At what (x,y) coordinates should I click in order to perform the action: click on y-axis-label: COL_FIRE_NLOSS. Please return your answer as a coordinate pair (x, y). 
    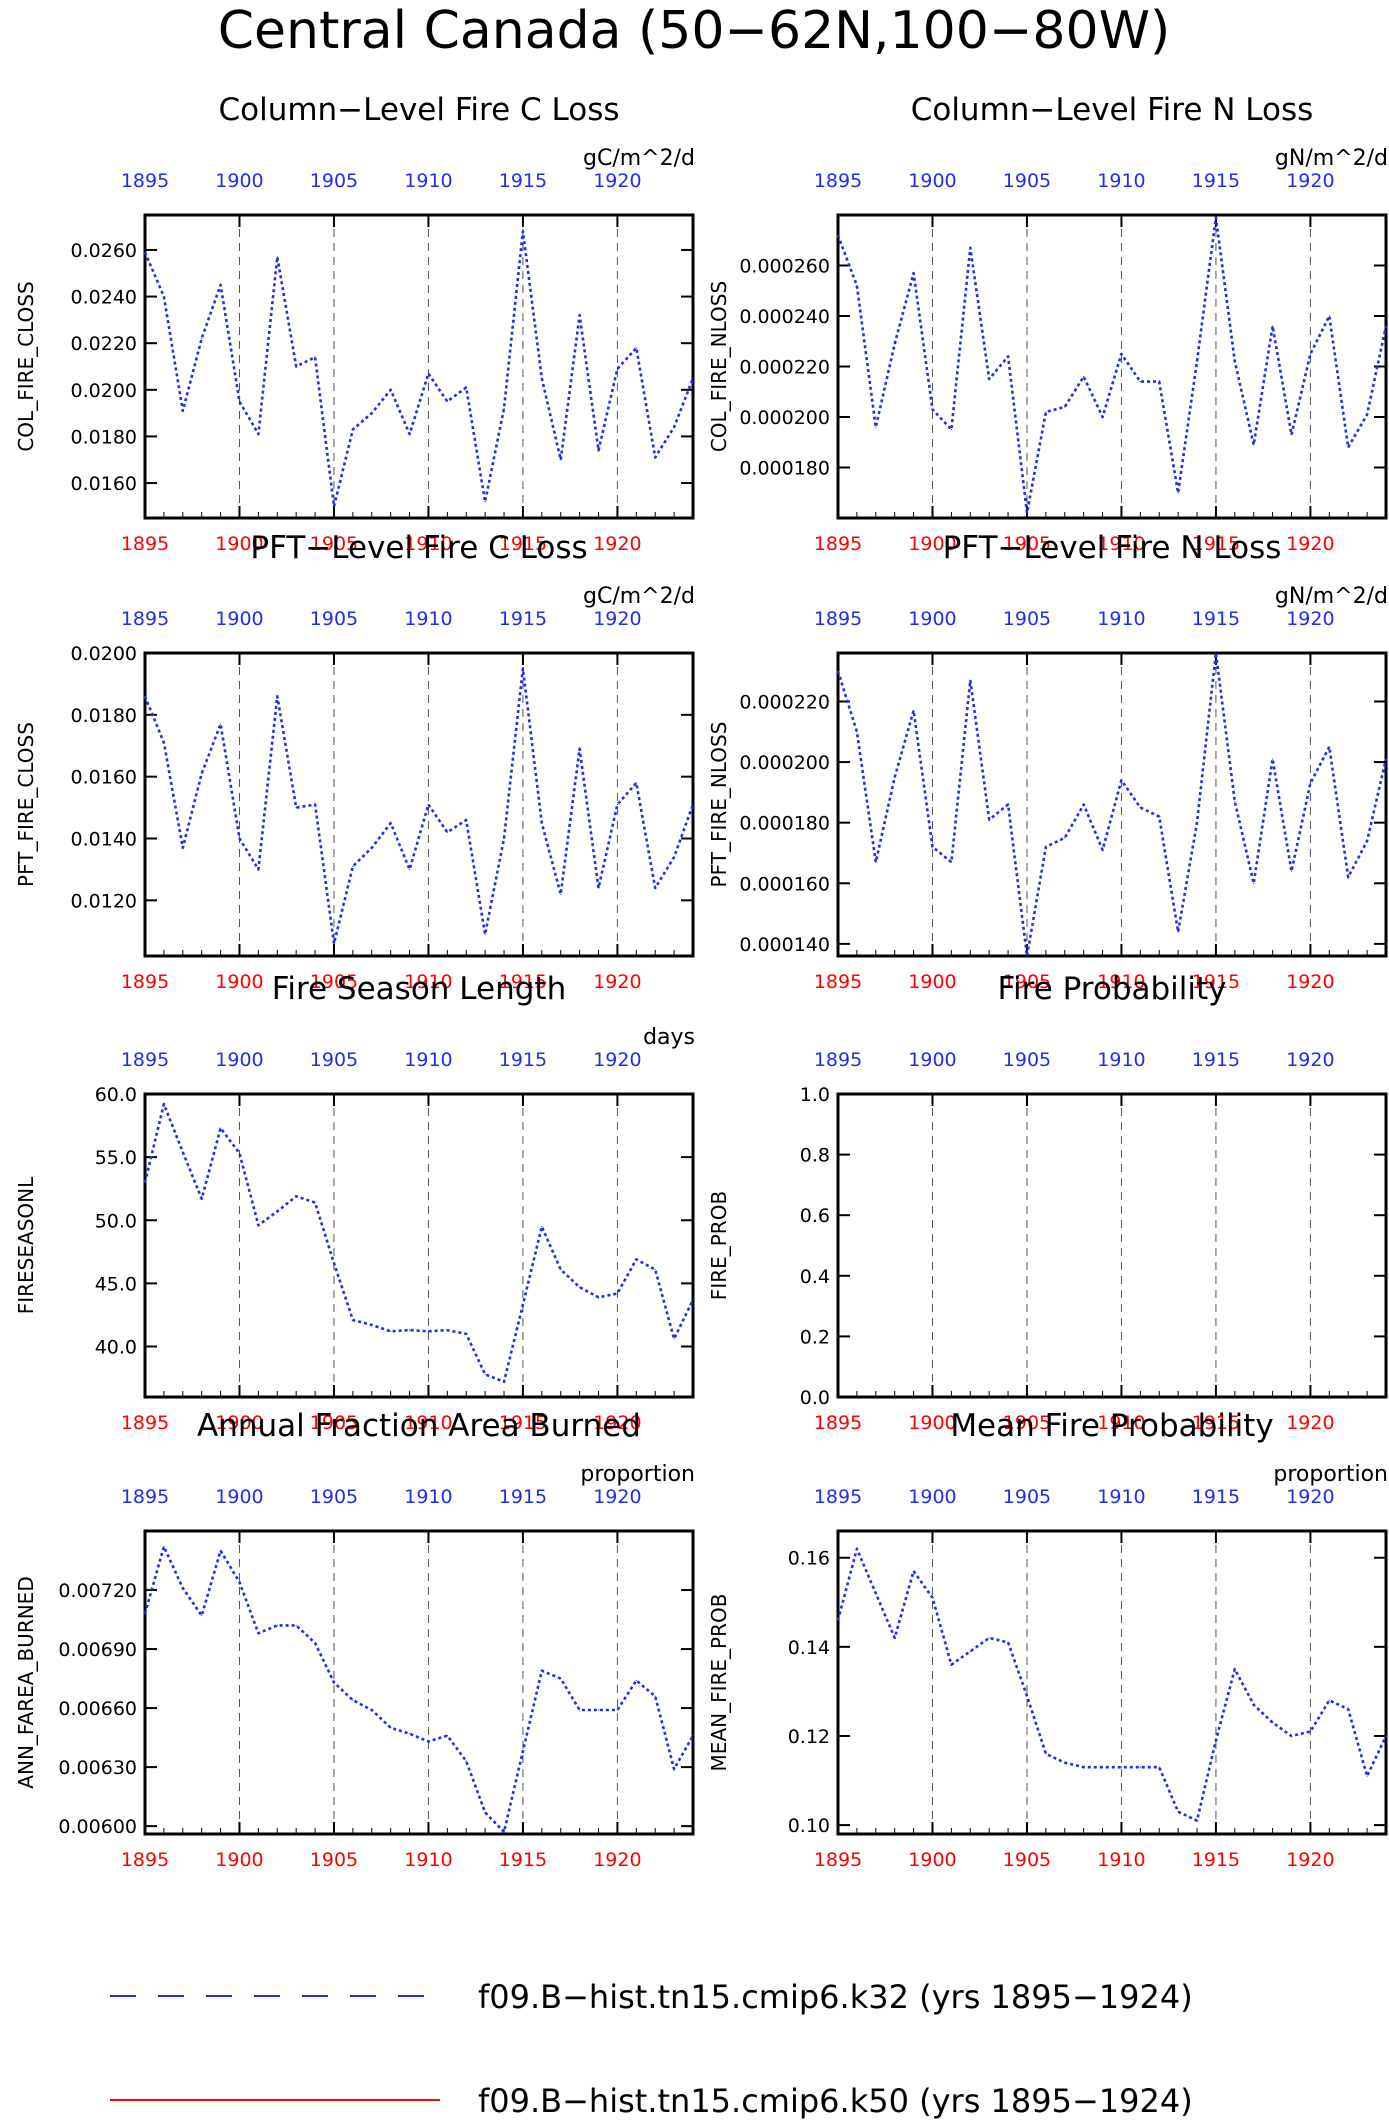
    Looking at the image, I should click on (719, 366).